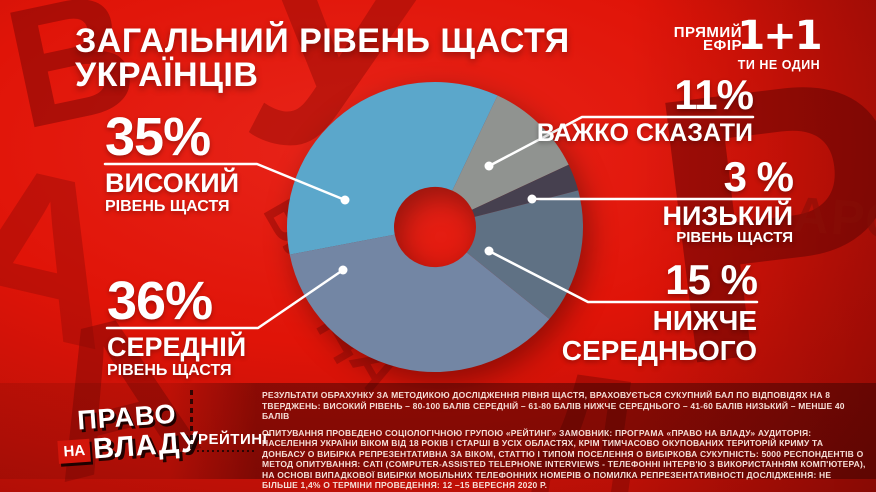 This screenshot has height=492, width=876. What do you see at coordinates (169, 370) in the screenshot?
I see `callout-medium-sublabel: РІВЕНЬ ЩАСТЯ` at bounding box center [169, 370].